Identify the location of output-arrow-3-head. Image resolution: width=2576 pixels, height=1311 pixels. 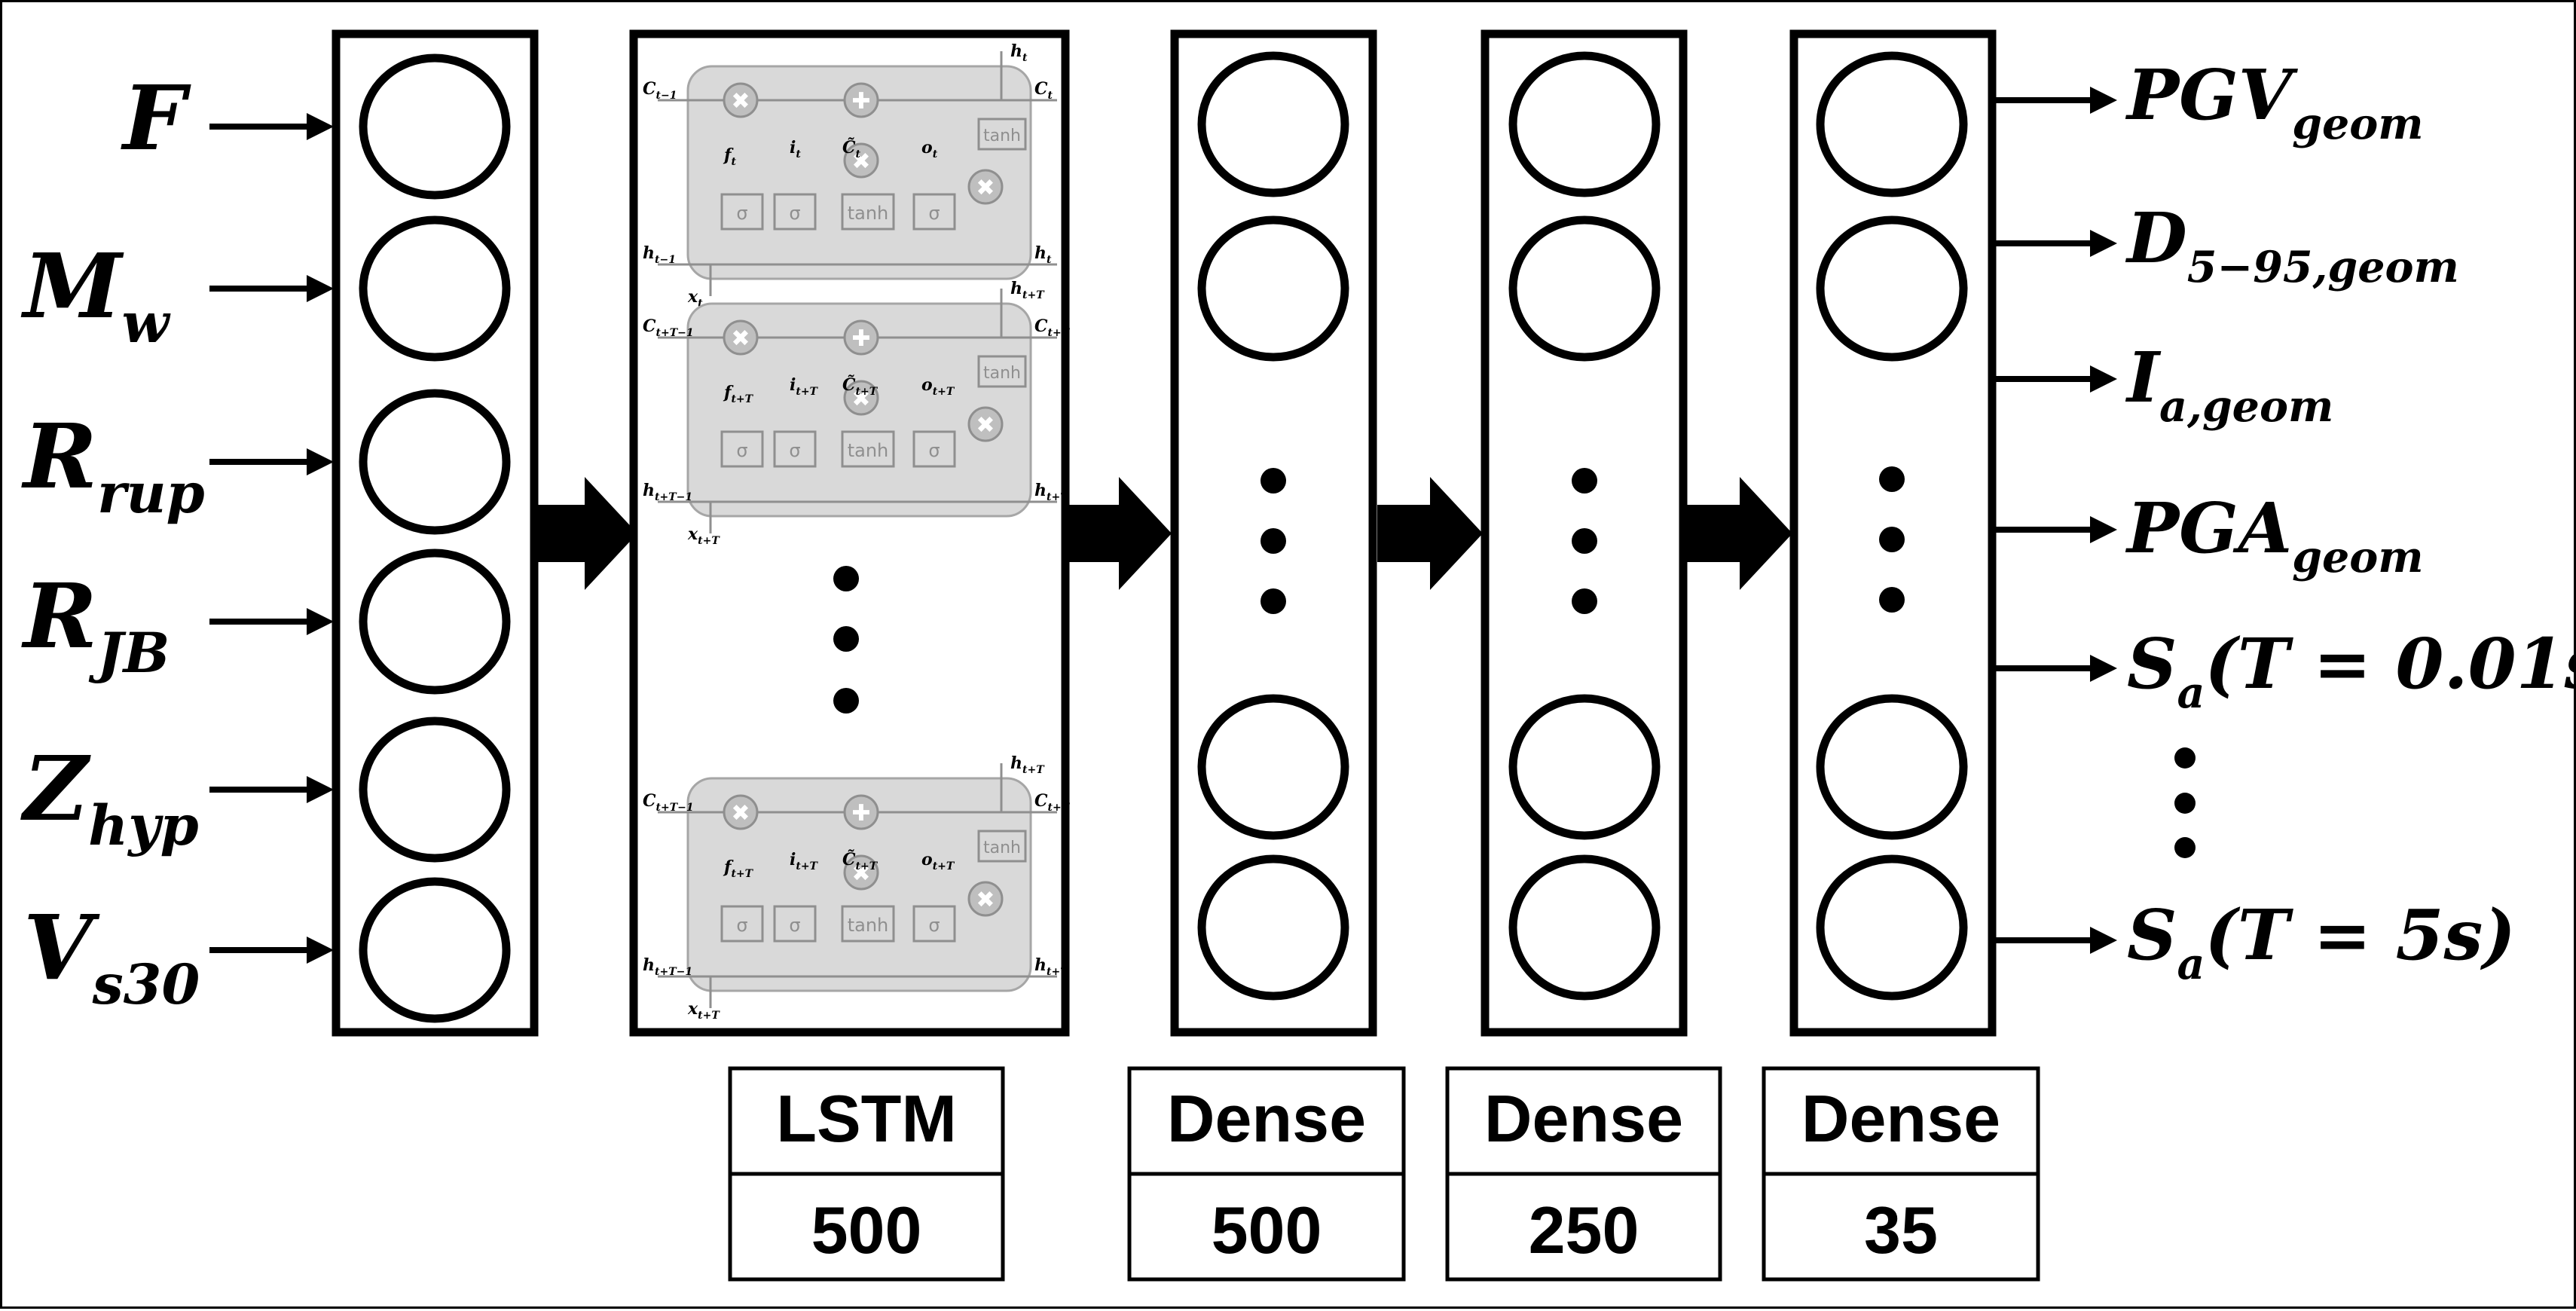
(2103, 379).